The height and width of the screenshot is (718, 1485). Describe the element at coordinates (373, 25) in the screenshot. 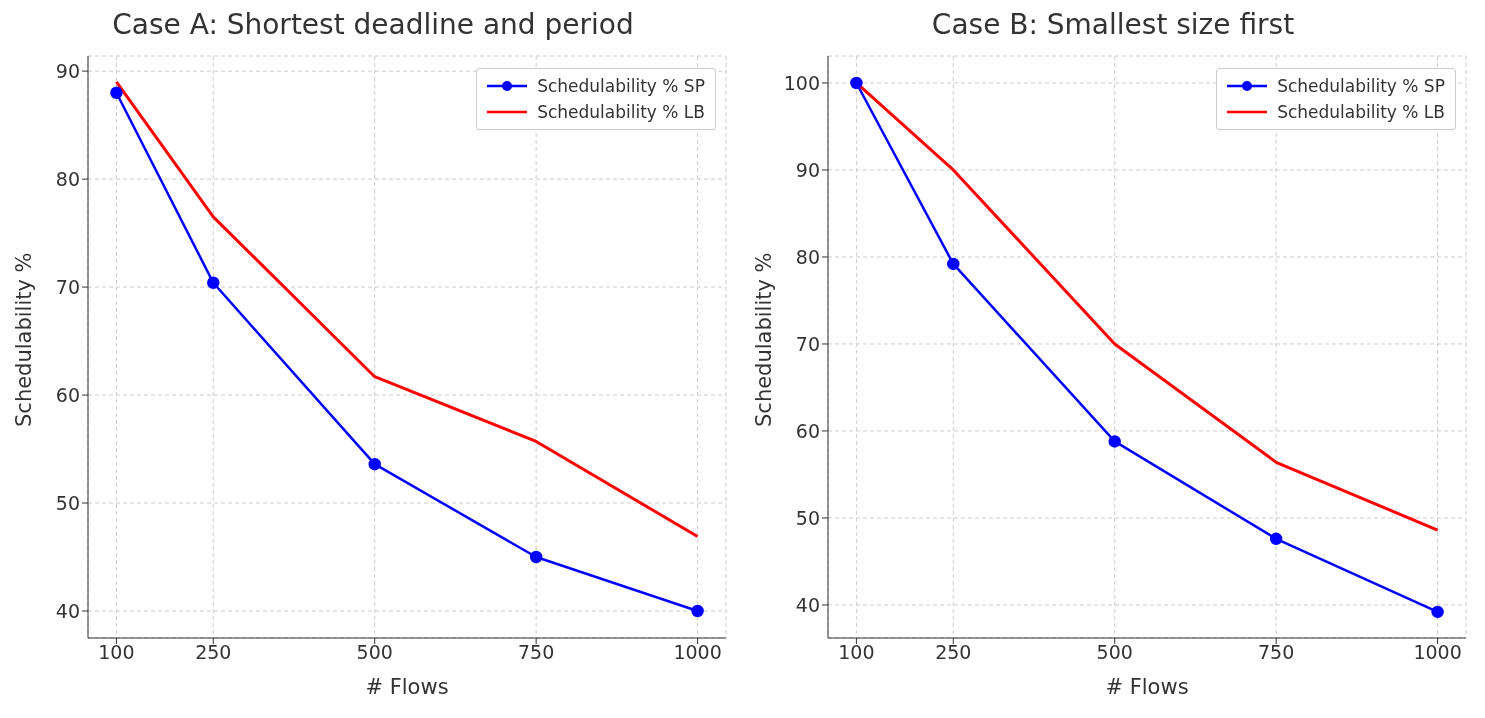

I see `chart-title: Case A: Shortest deadline and period` at that location.